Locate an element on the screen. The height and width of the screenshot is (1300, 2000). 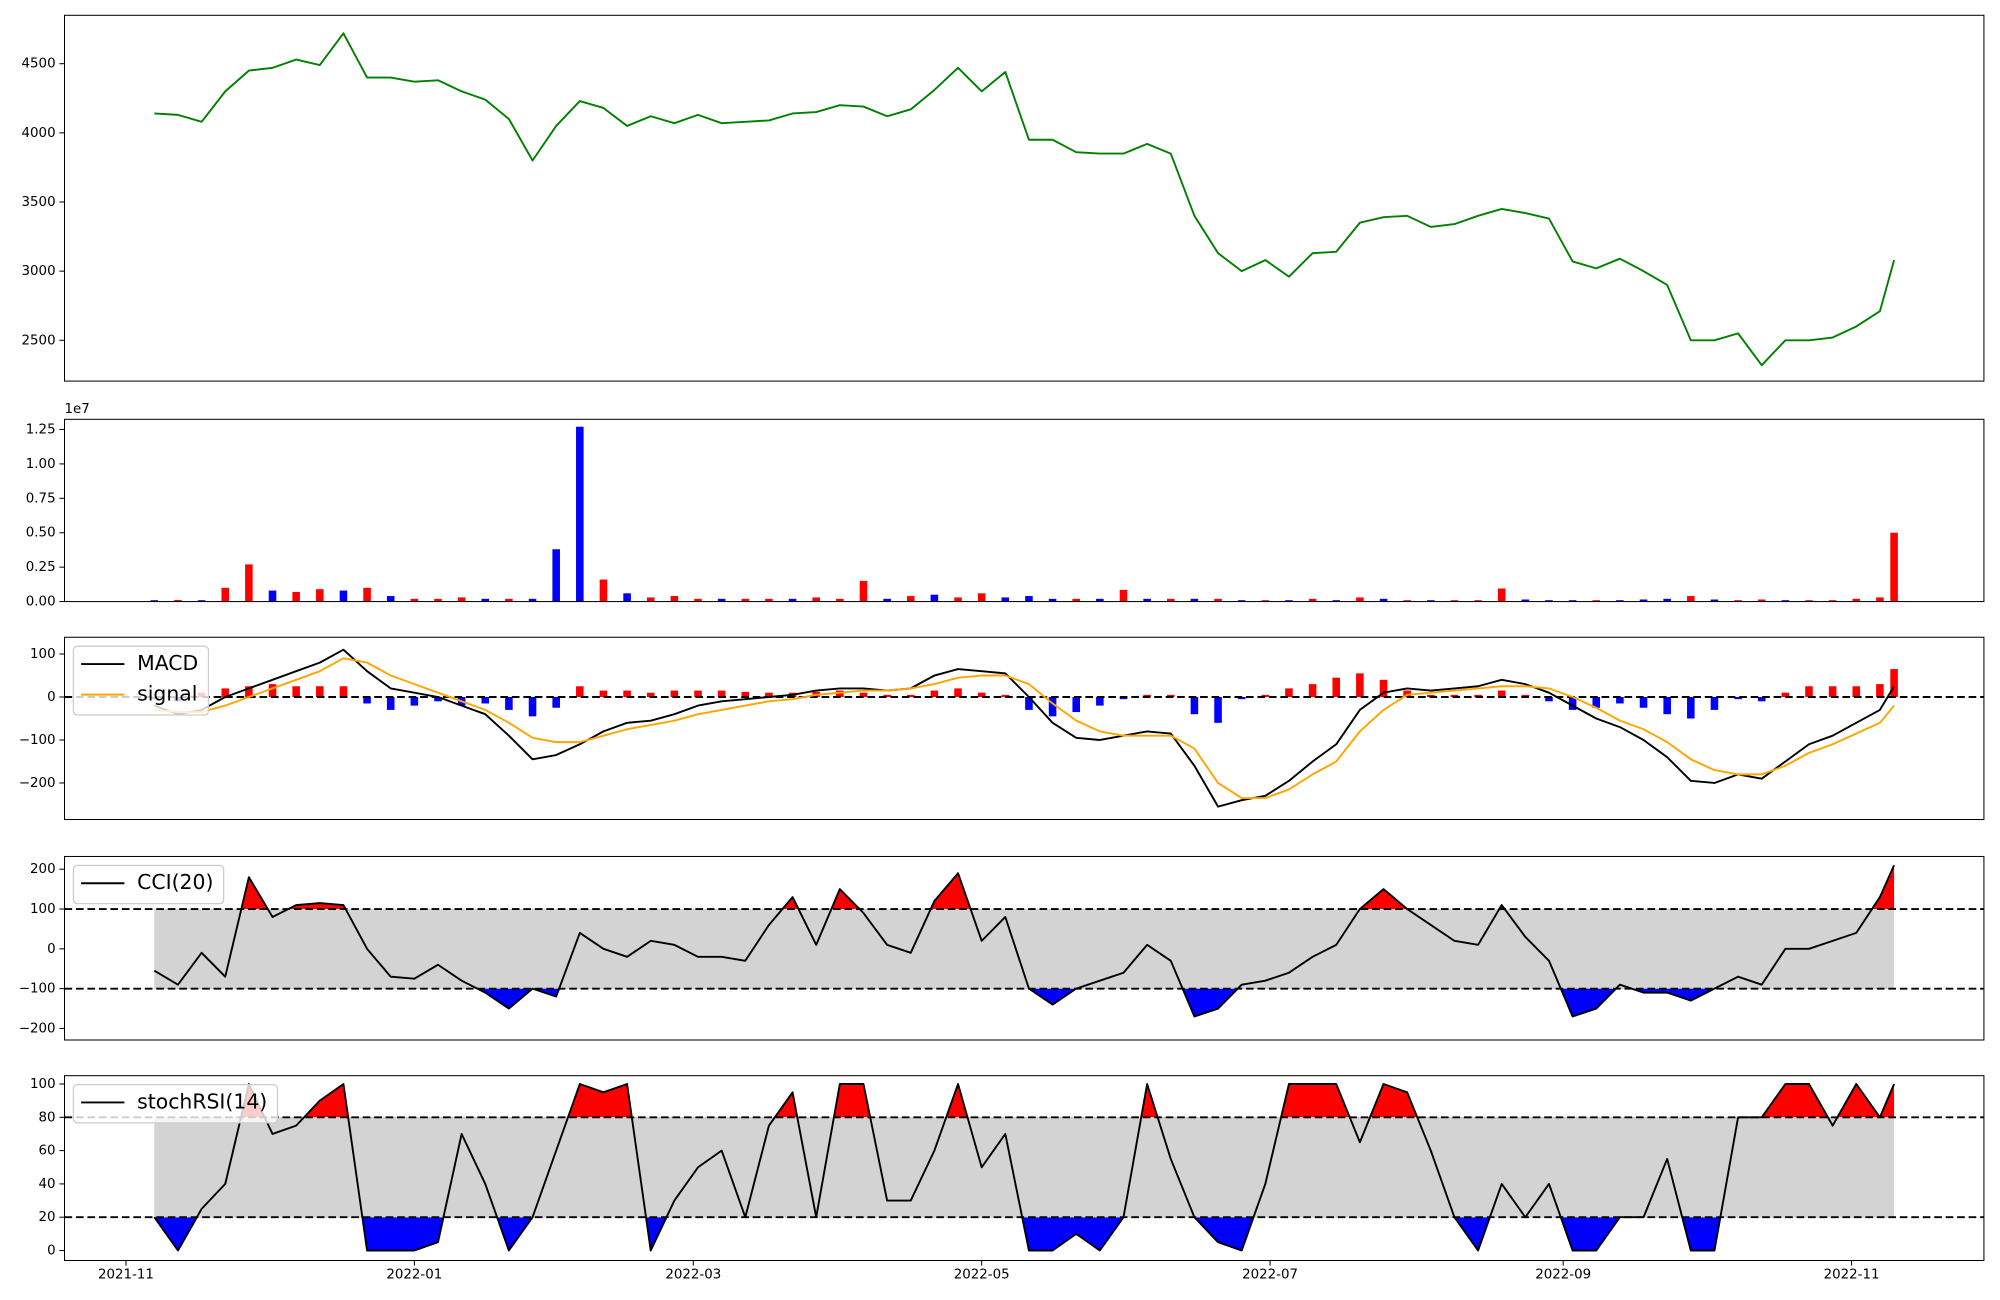
legend-label: signal is located at coordinates (167, 694).